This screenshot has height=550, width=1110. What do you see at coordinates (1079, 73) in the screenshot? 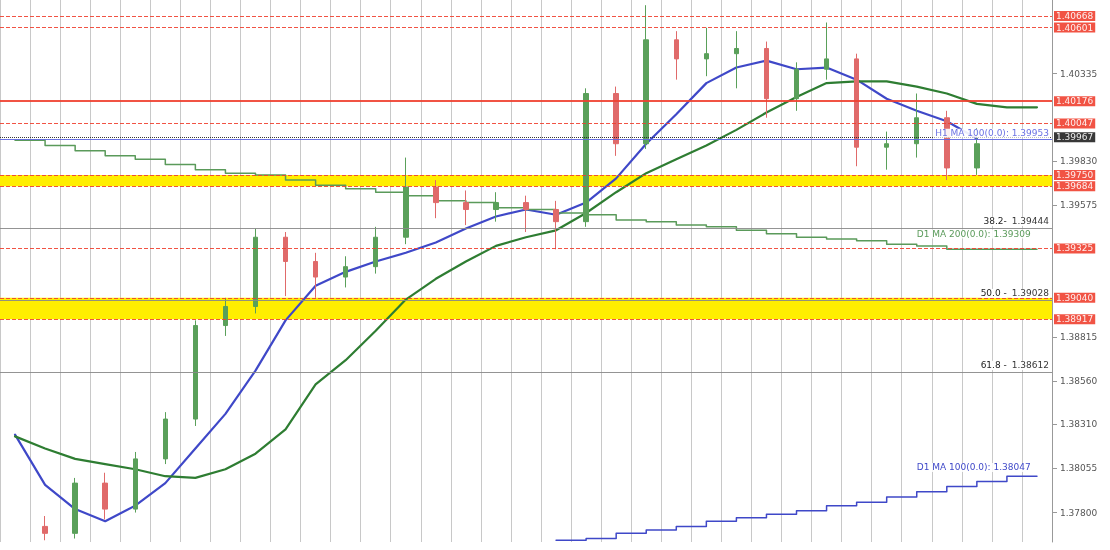
I see `y-tick-label: 1.40335` at bounding box center [1079, 73].